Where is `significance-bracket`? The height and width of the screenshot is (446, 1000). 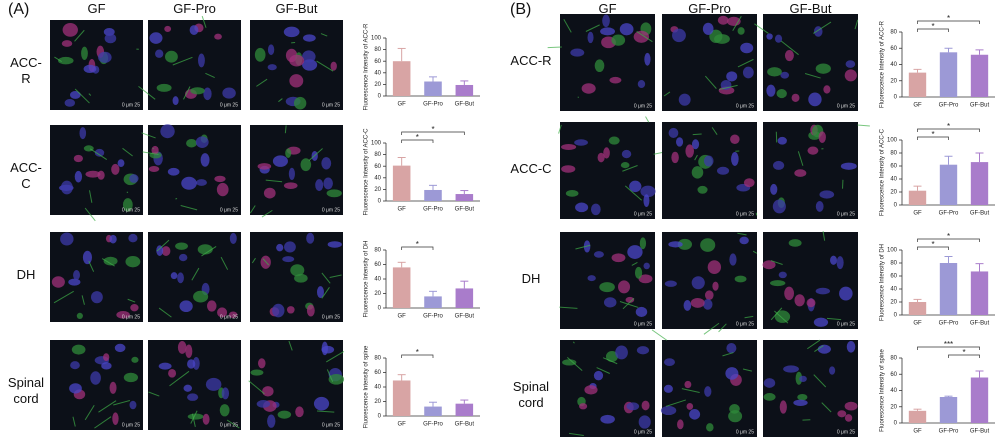 significance-bracket is located at coordinates (933, 30).